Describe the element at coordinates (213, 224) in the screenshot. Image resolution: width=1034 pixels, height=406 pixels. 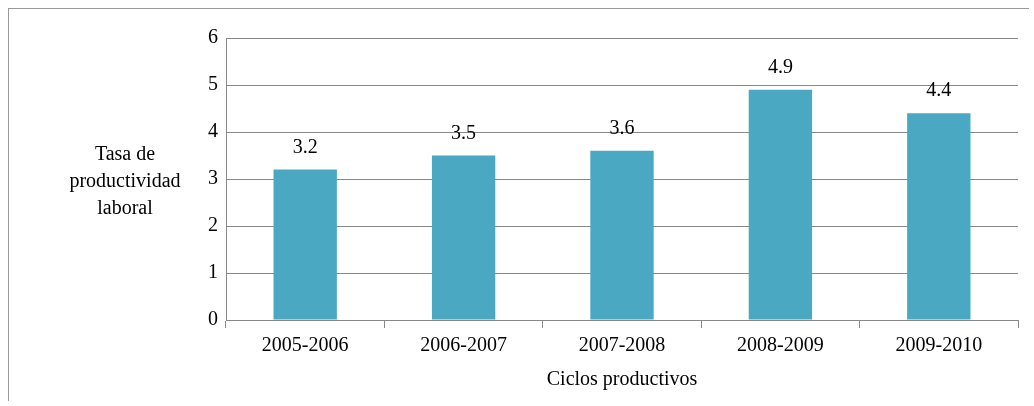
I see `y-tick-label: 2` at that location.